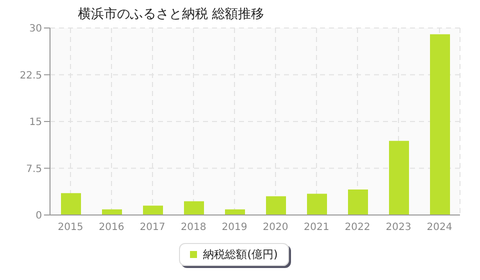 Image resolution: width=480 pixels, height=280 pixels. I want to click on y-tick-label: 15, so click(35, 122).